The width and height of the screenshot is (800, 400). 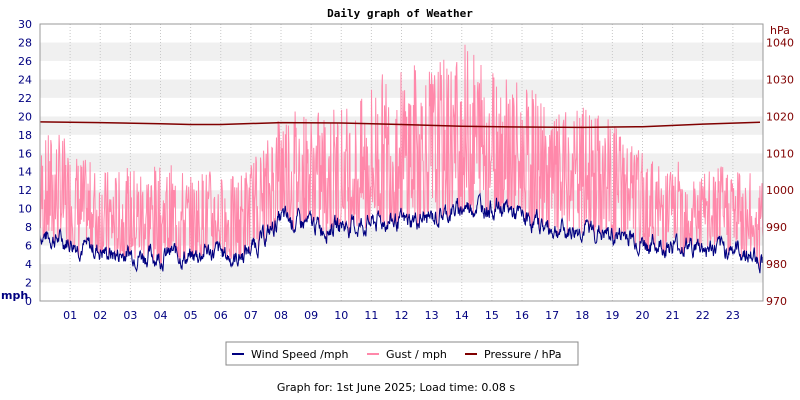 What do you see at coordinates (311, 315) in the screenshot?
I see `x-tick-label: 09` at bounding box center [311, 315].